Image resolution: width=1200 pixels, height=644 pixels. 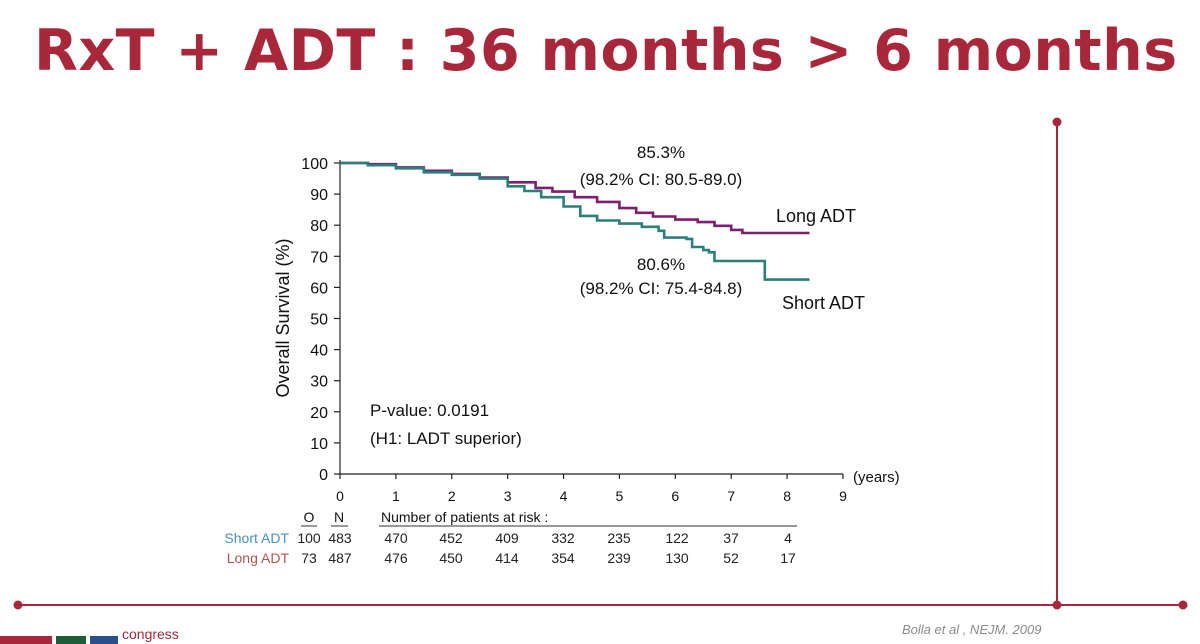 I want to click on logo-text: congress, so click(x=150, y=635).